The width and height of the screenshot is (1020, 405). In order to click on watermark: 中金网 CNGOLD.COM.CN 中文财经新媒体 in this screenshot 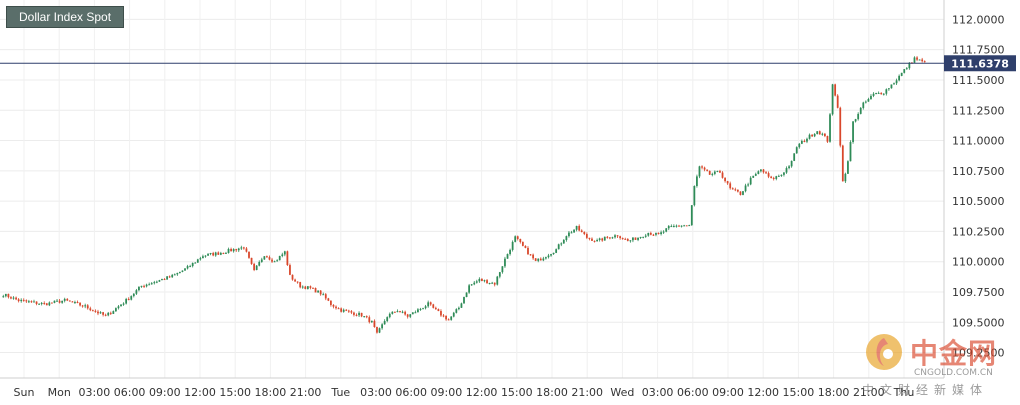, I will do `click(937, 365)`.